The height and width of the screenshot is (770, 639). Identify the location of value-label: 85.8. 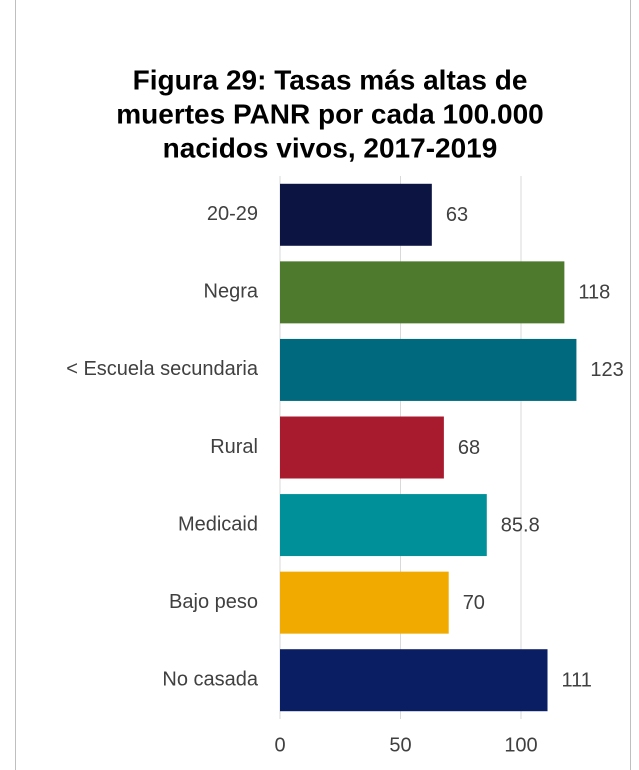
(520, 525).